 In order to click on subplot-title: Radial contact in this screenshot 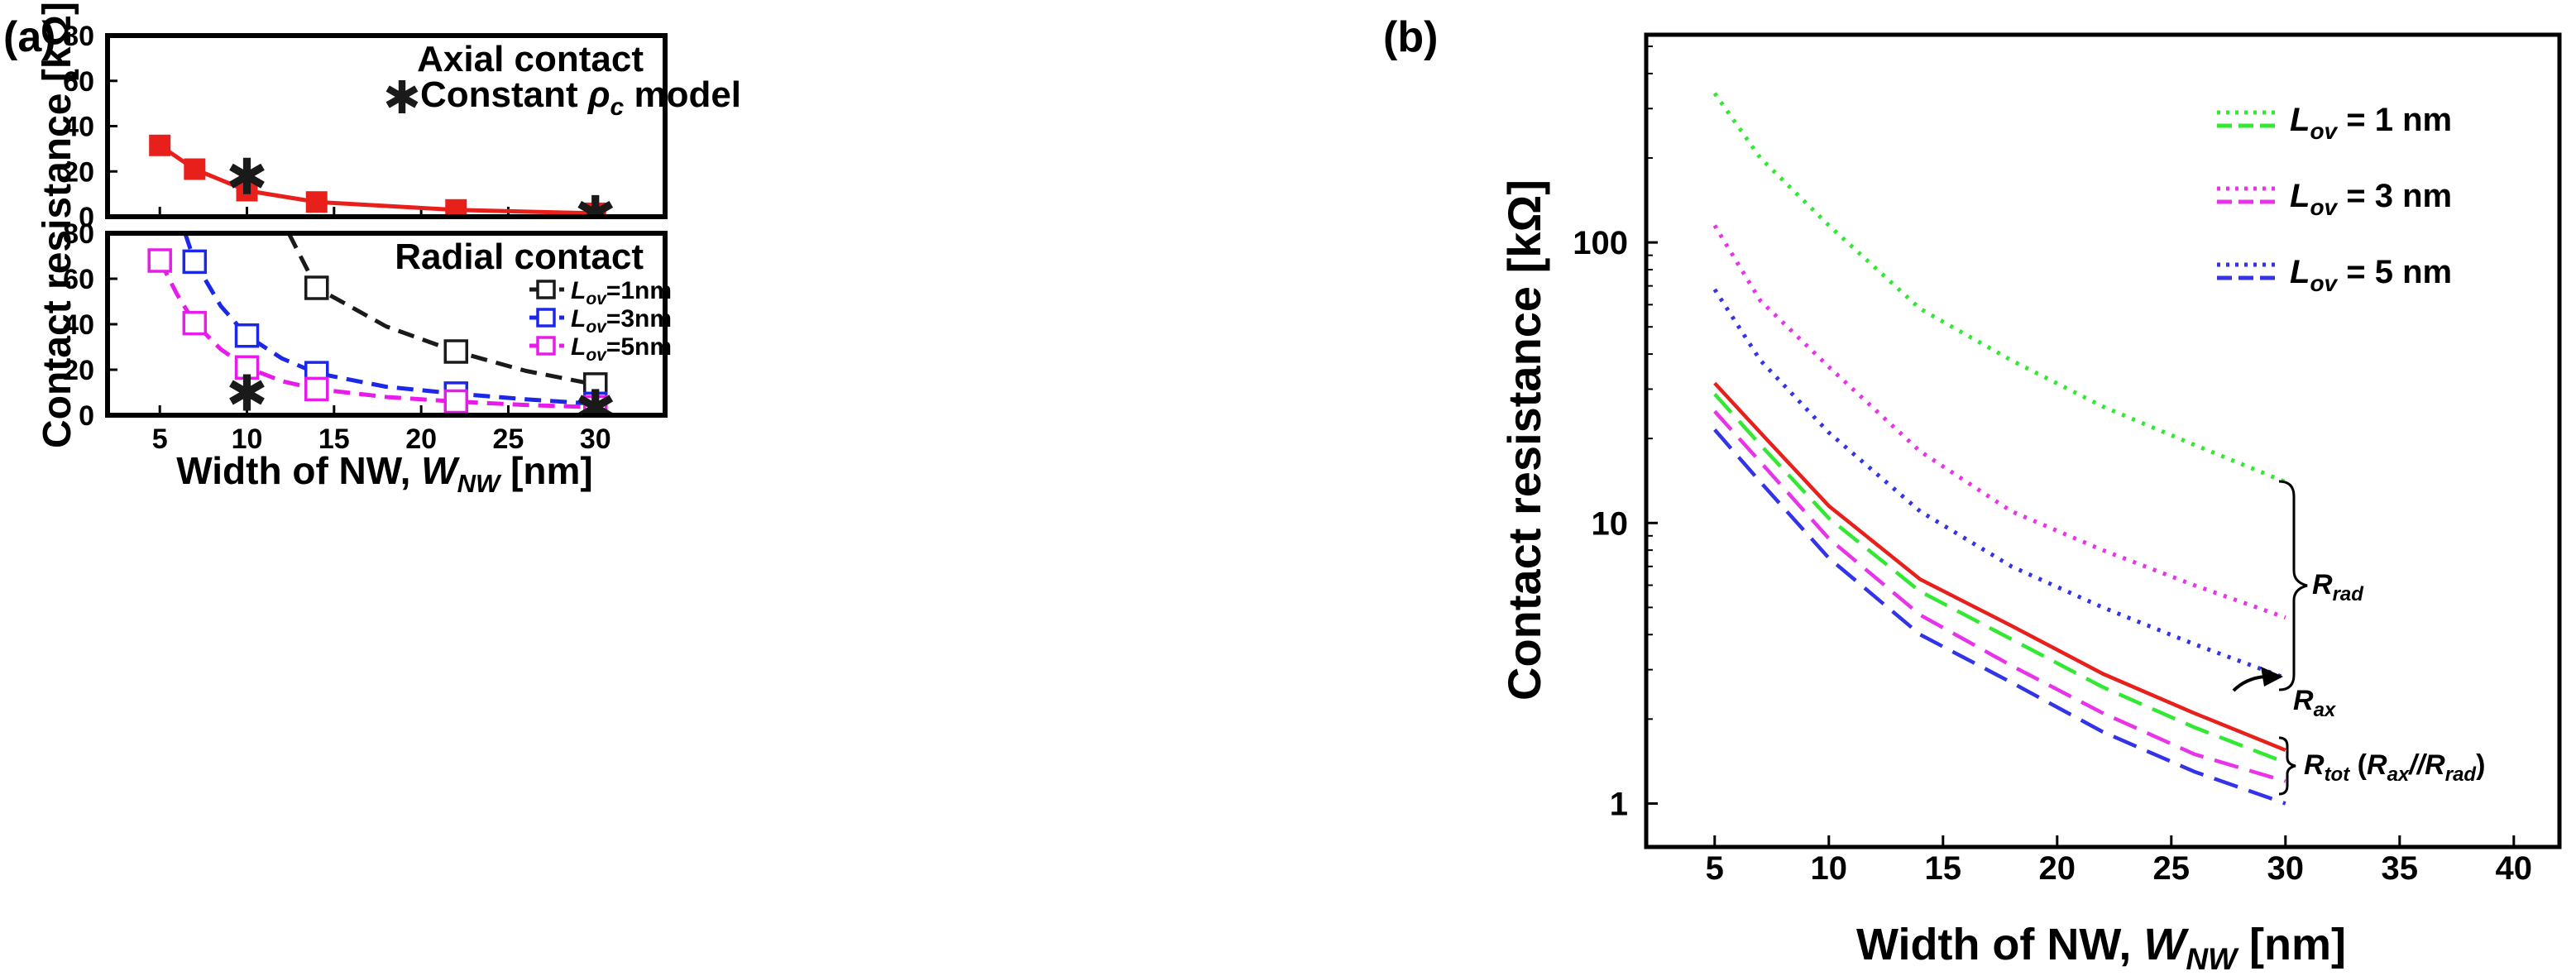, I will do `click(519, 257)`.